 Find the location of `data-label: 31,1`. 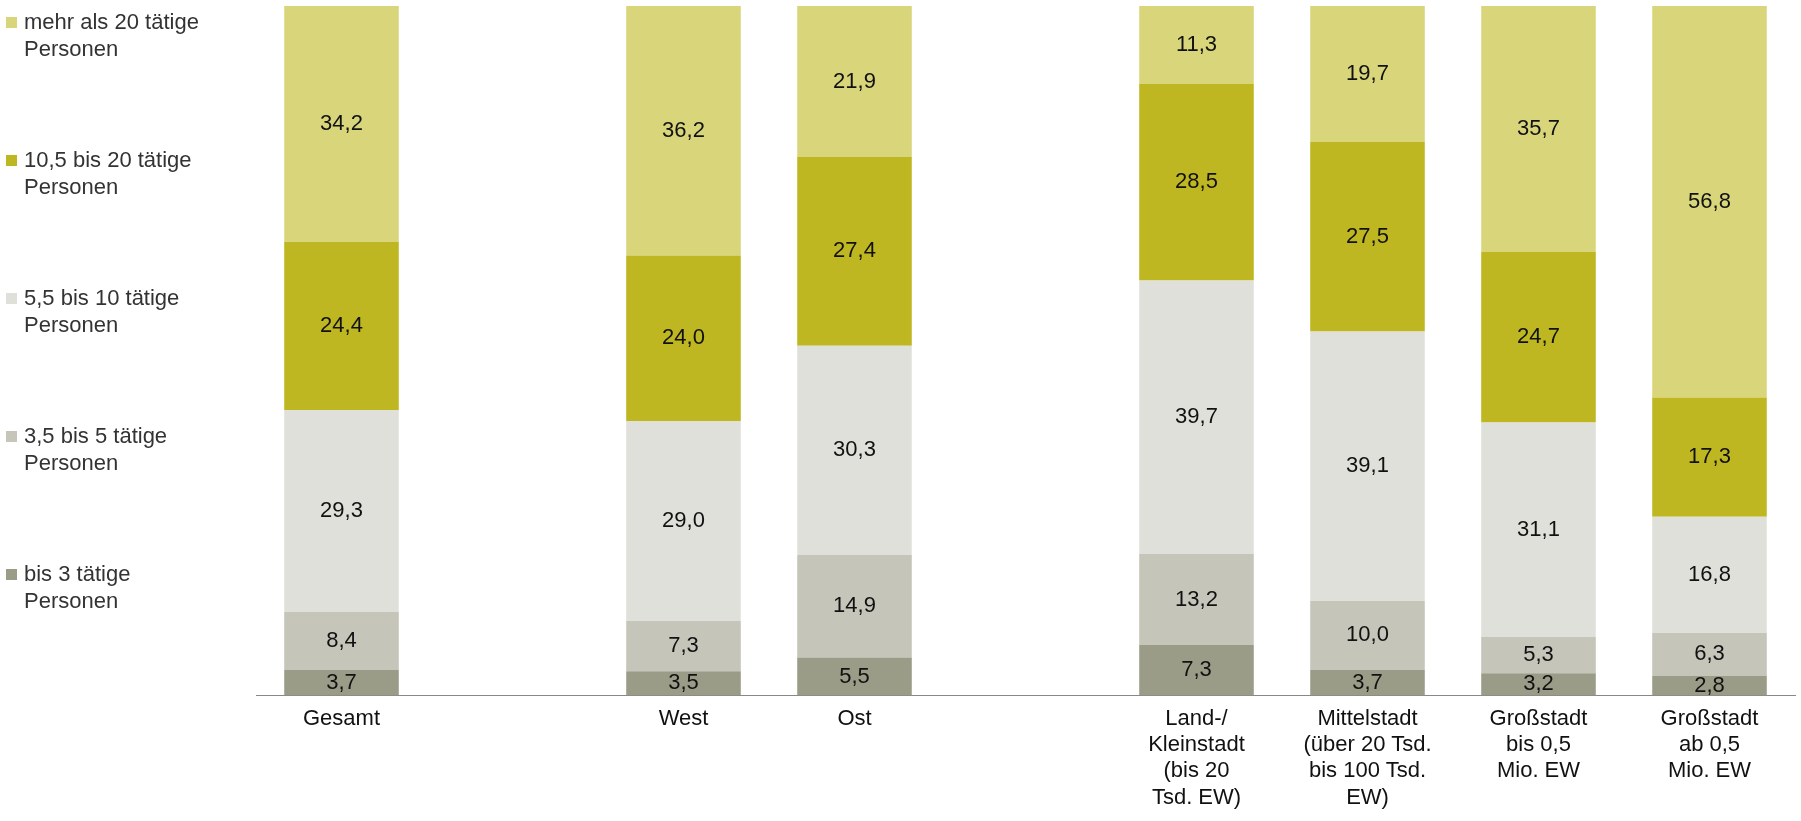

data-label: 31,1 is located at coordinates (1538, 528).